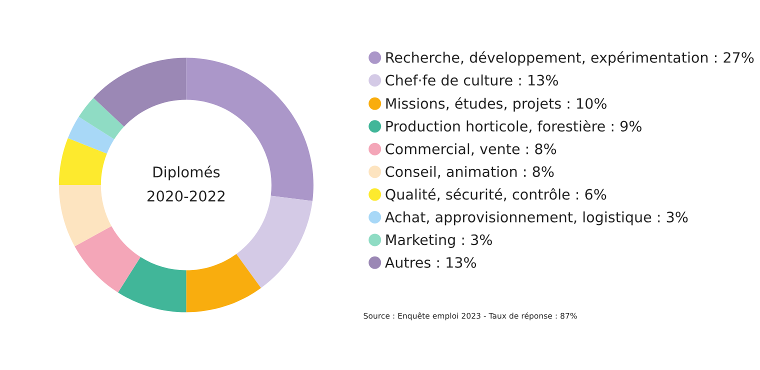  I want to click on legend-label: Commercial, vente : 8%, so click(471, 149).